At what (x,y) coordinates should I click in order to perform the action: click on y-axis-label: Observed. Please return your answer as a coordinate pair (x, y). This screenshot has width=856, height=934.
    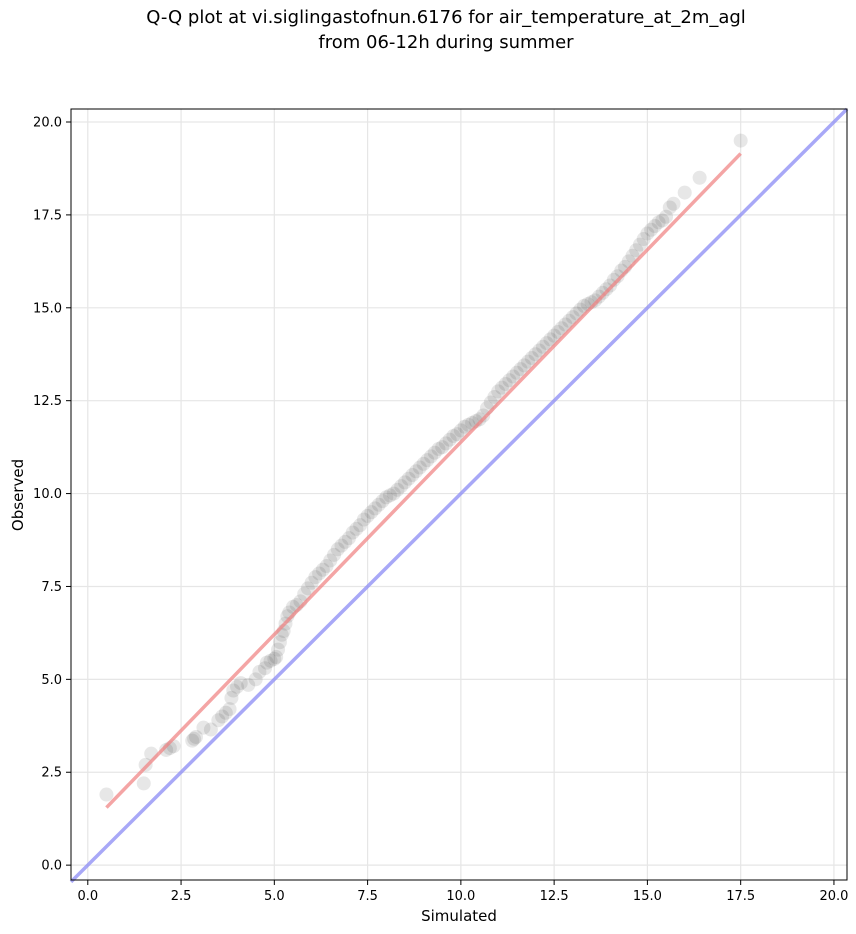
    Looking at the image, I should click on (18, 495).